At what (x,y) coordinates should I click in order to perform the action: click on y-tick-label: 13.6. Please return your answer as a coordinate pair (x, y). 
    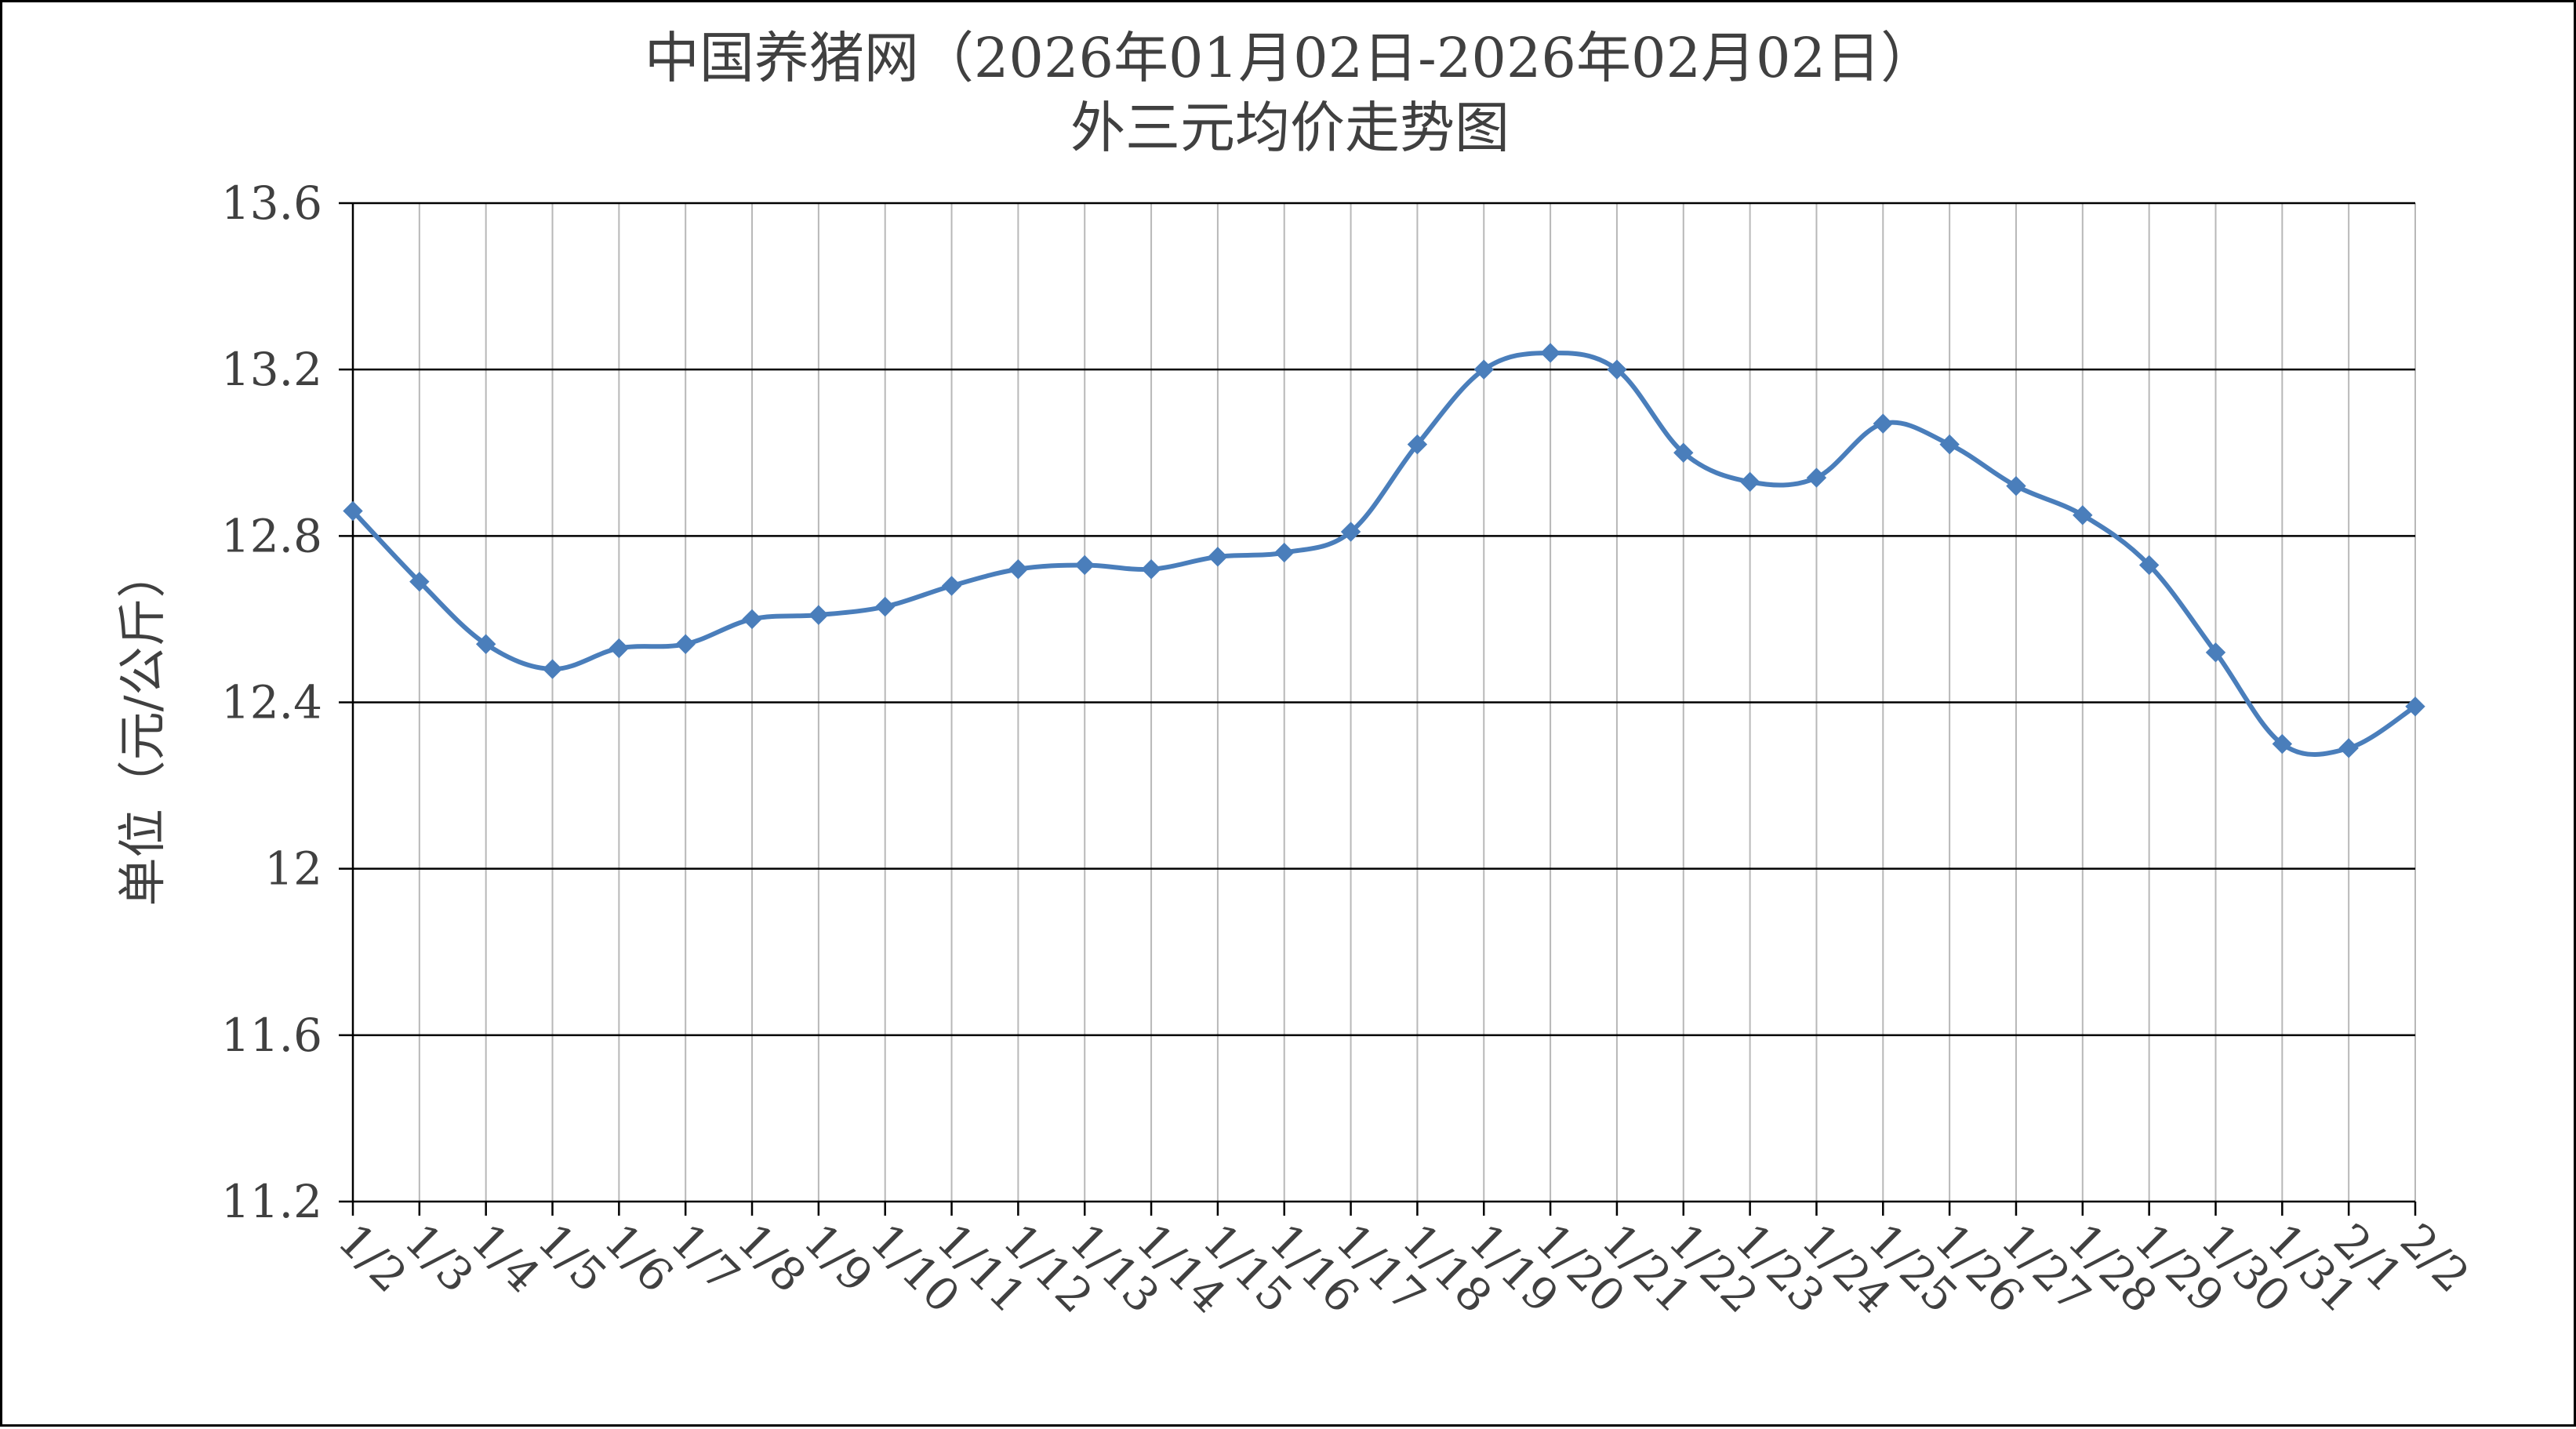
    Looking at the image, I should click on (271, 203).